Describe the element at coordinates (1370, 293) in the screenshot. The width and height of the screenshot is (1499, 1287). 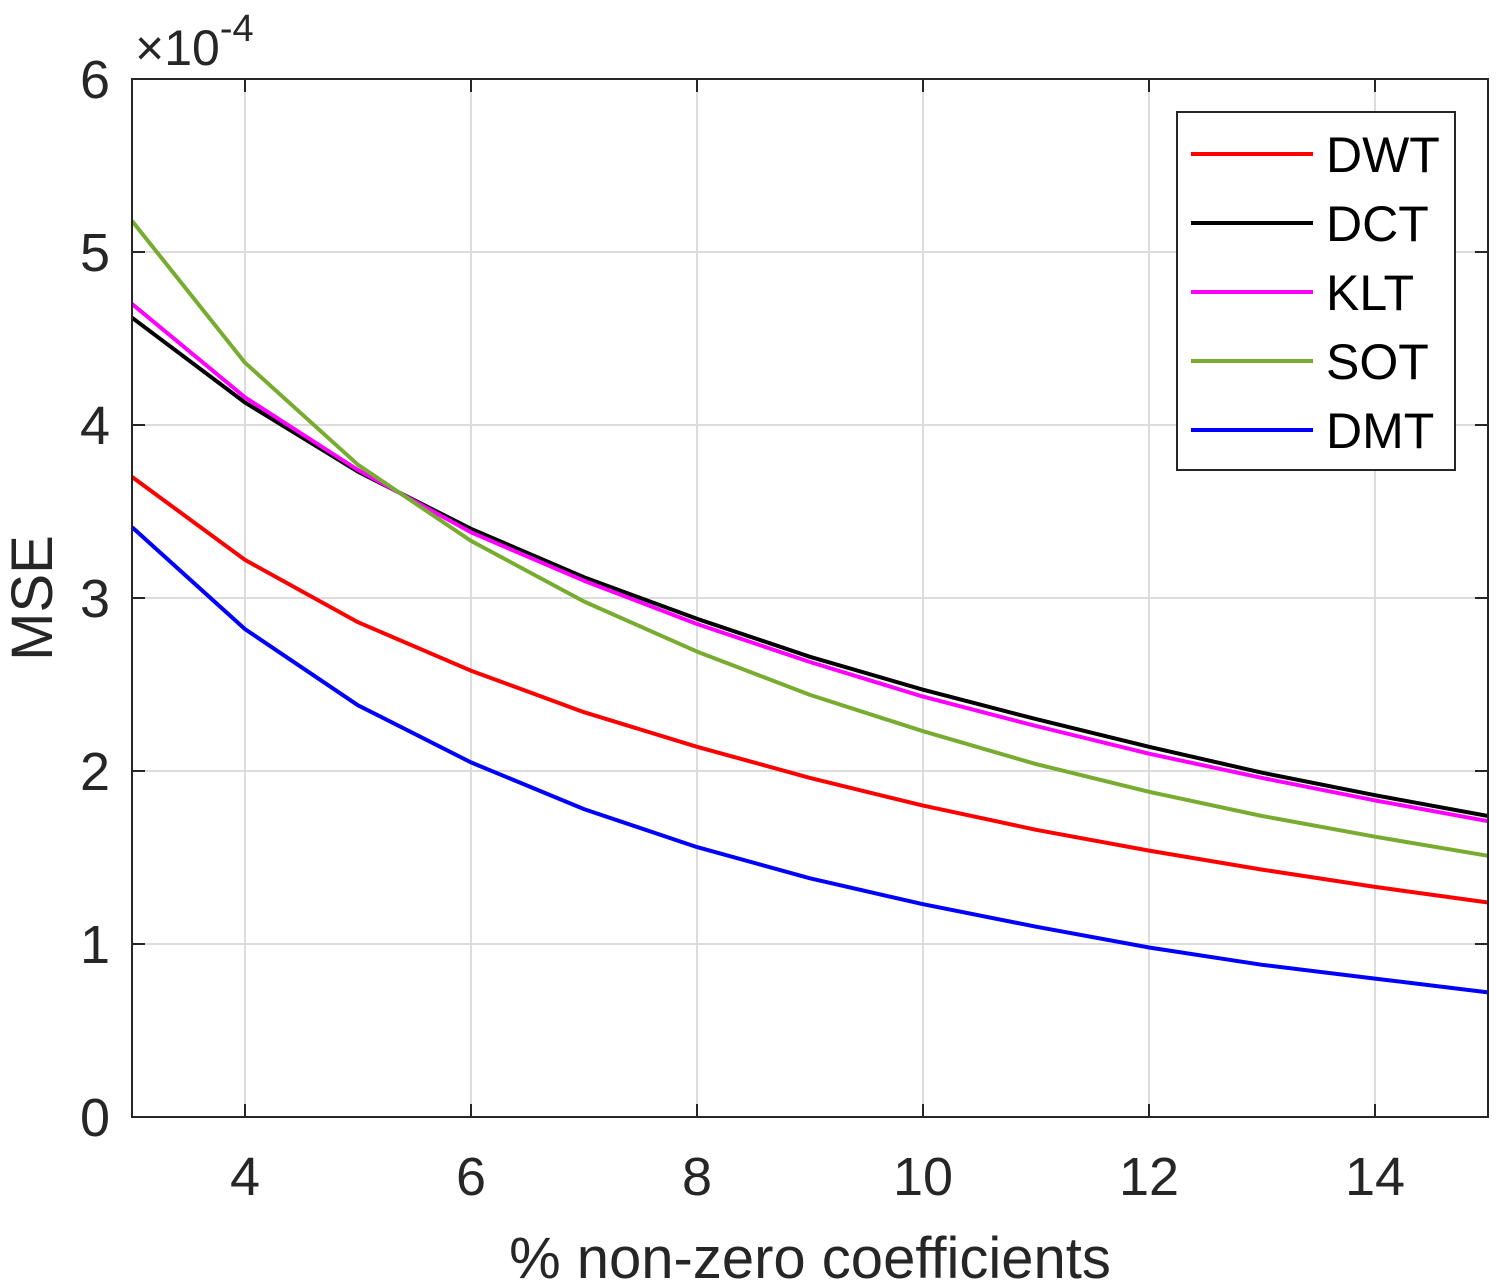
I see `legend-label-klt: KLT` at that location.